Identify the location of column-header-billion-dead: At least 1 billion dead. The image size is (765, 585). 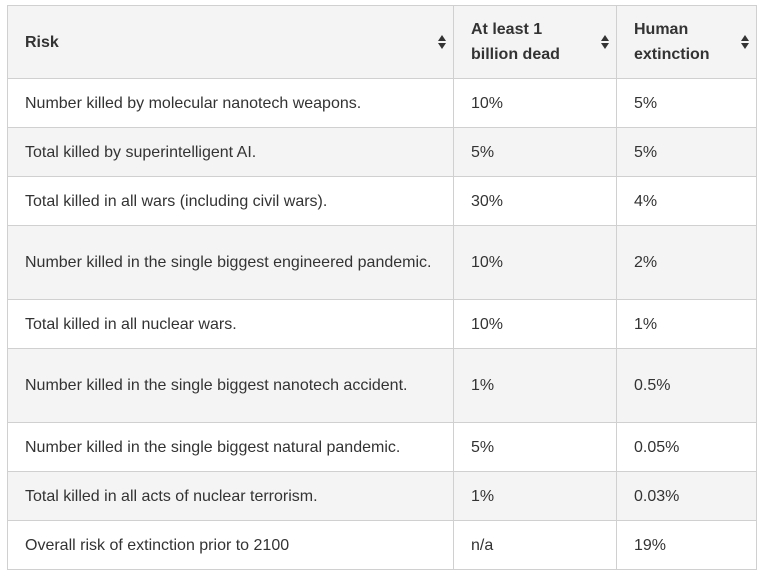
(535, 42).